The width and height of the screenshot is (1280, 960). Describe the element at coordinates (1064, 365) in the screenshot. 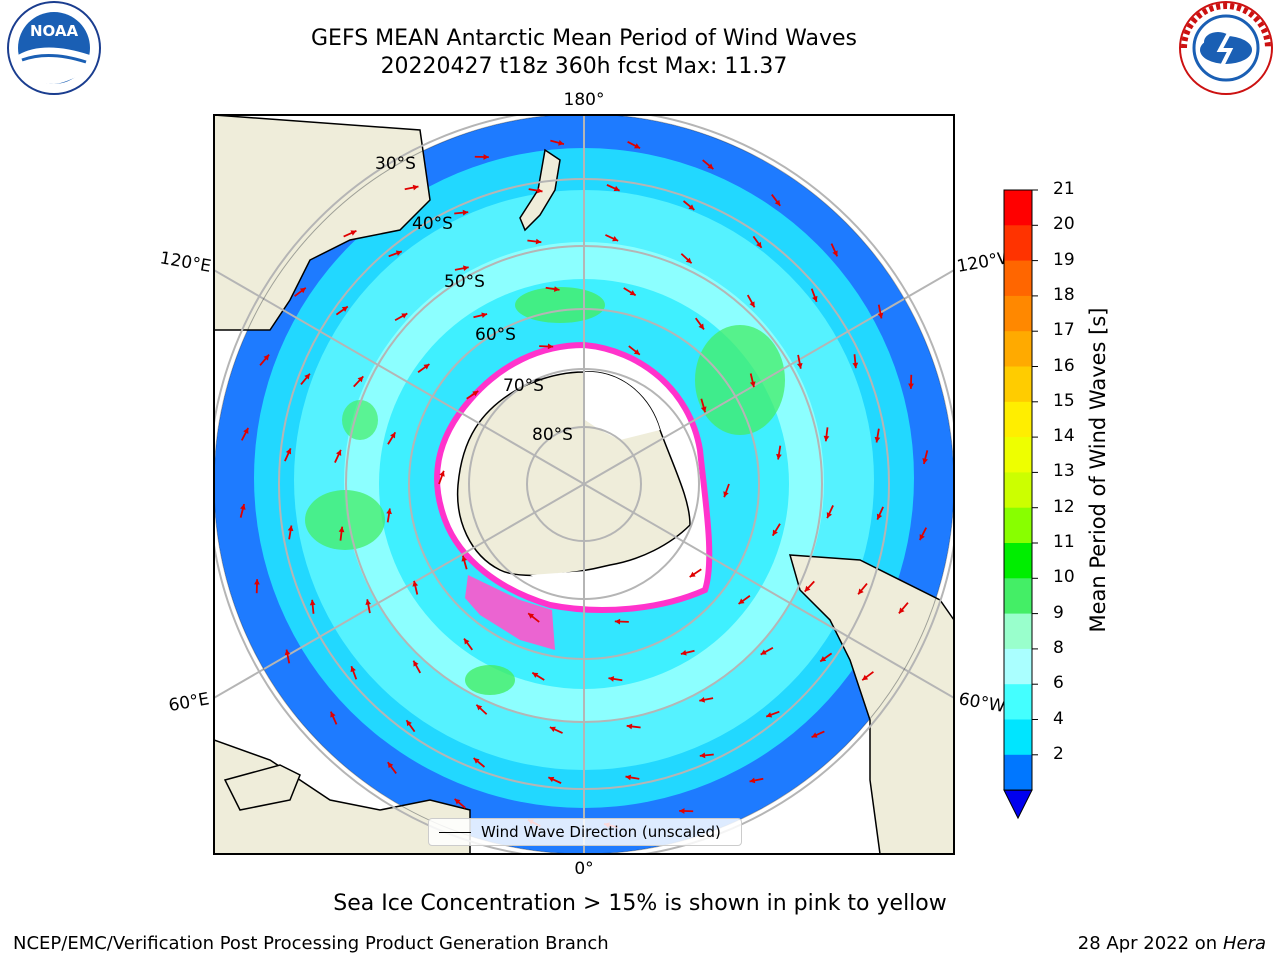

I see `colorbar-tick-label: 16` at that location.